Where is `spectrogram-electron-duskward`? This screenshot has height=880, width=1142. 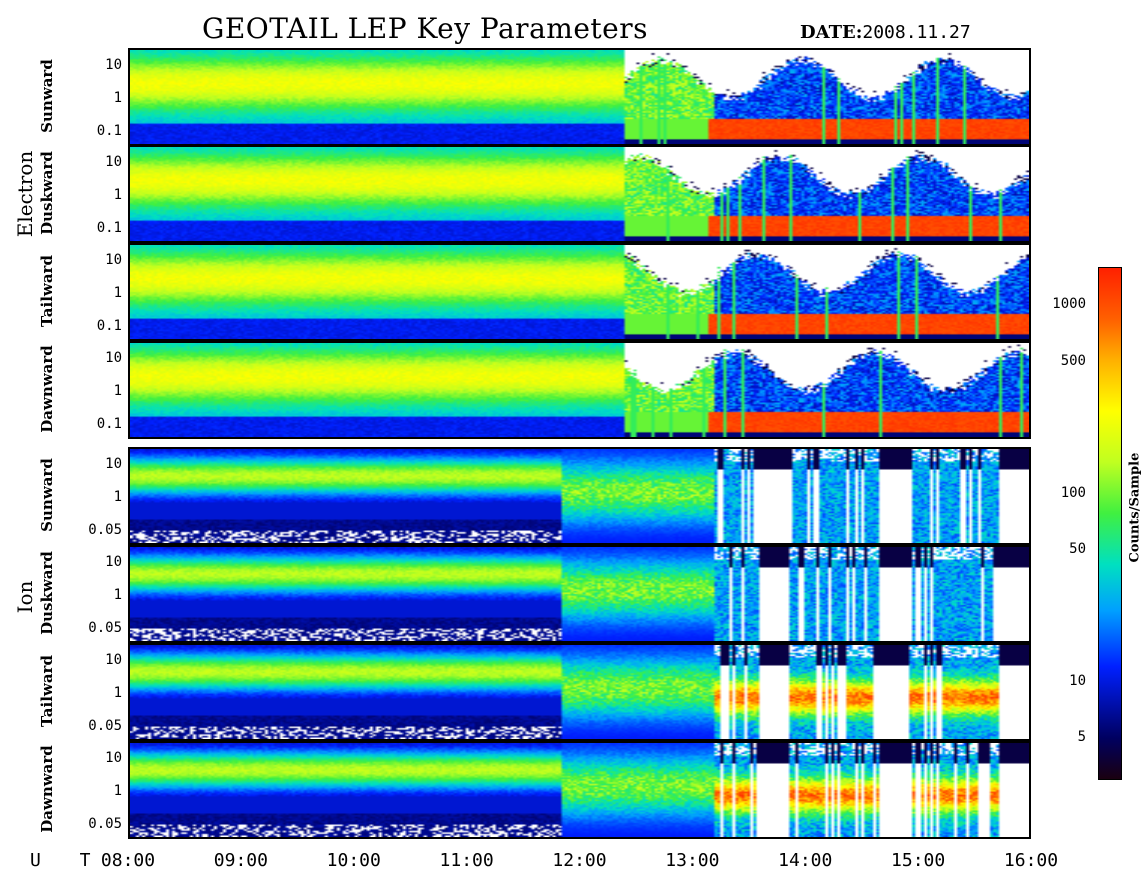
spectrogram-electron-duskward is located at coordinates (579, 194).